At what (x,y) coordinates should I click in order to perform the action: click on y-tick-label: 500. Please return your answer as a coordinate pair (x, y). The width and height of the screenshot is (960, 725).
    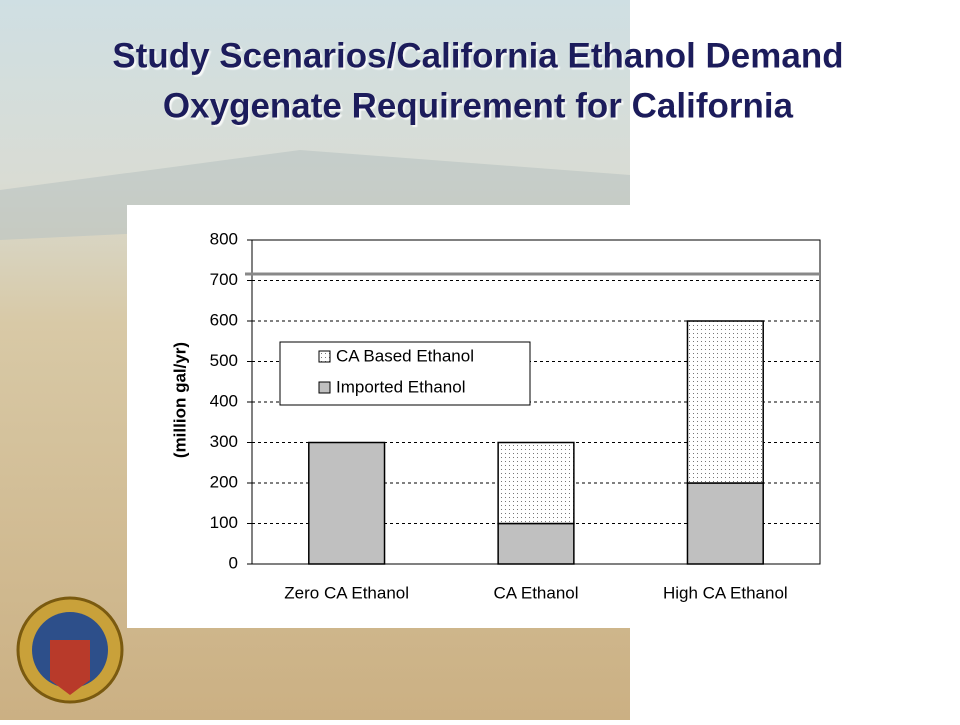
    Looking at the image, I should click on (224, 360).